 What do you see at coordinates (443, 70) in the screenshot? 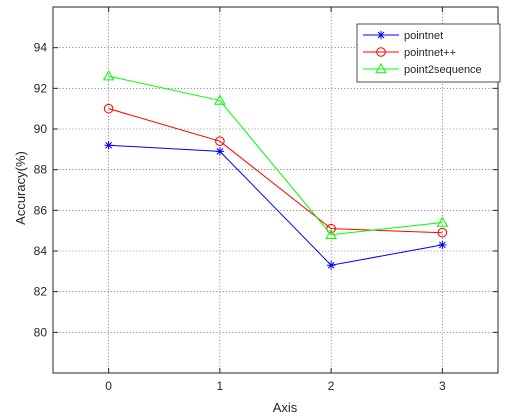
I see `legend-label: point2sequence` at bounding box center [443, 70].